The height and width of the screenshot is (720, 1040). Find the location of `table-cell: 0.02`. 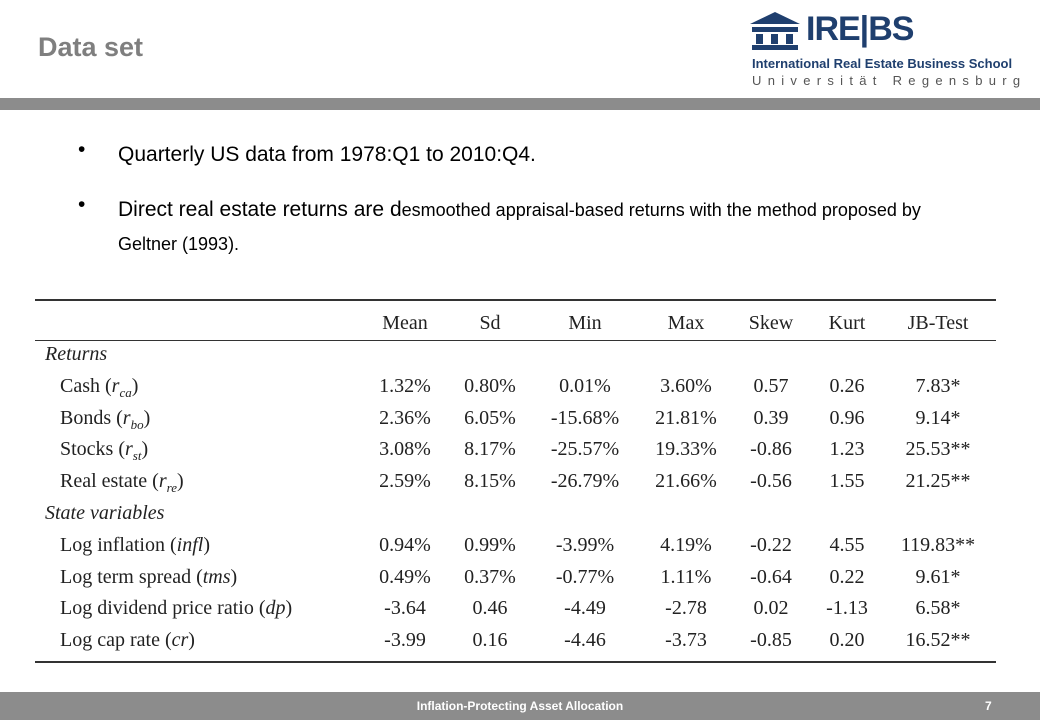

table-cell: 0.02 is located at coordinates (771, 608).